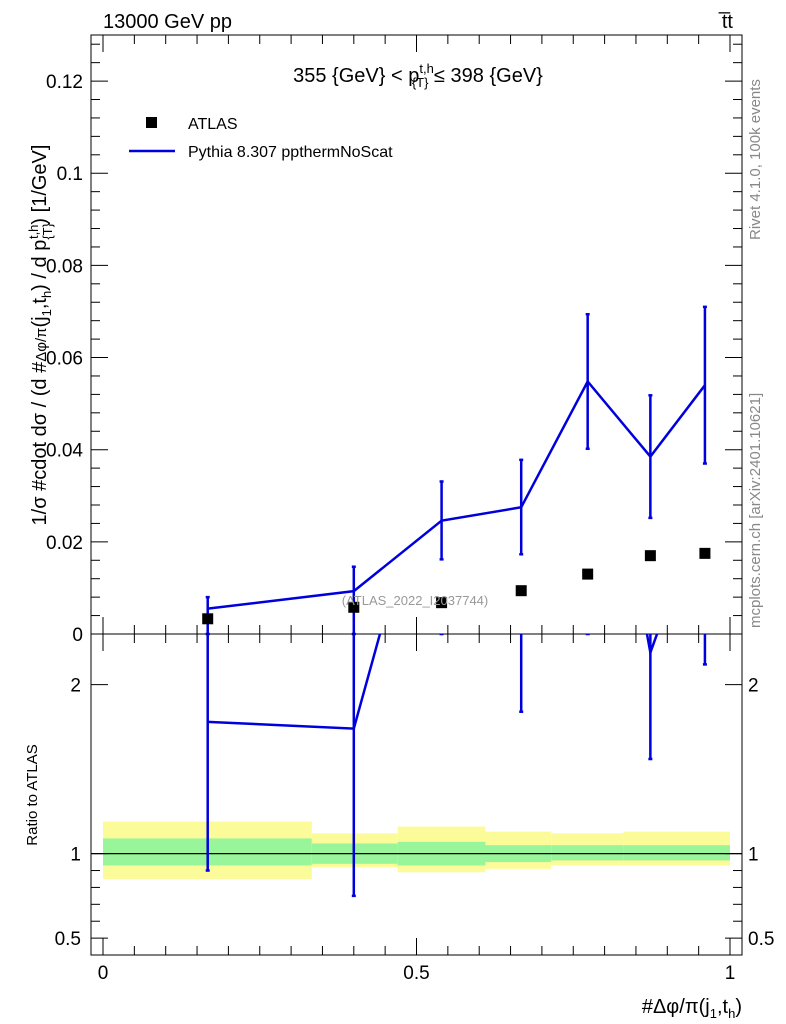 The image size is (786, 1024). Describe the element at coordinates (167, 22) in the screenshot. I see `energy-label: 13000 GeV pp` at that location.